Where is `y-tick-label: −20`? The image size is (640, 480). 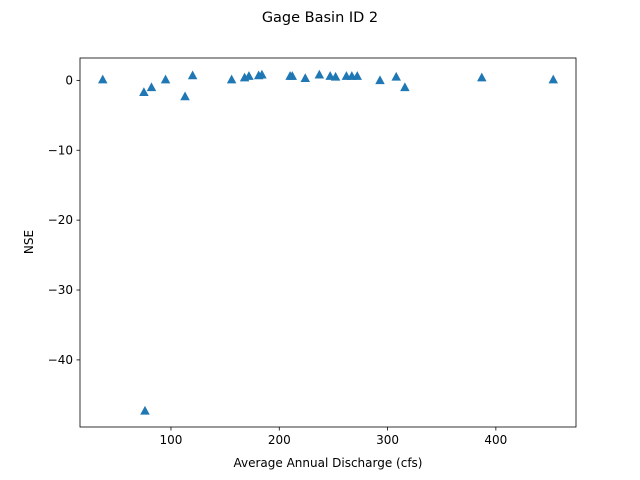
y-tick-label: −20 is located at coordinates (60, 220).